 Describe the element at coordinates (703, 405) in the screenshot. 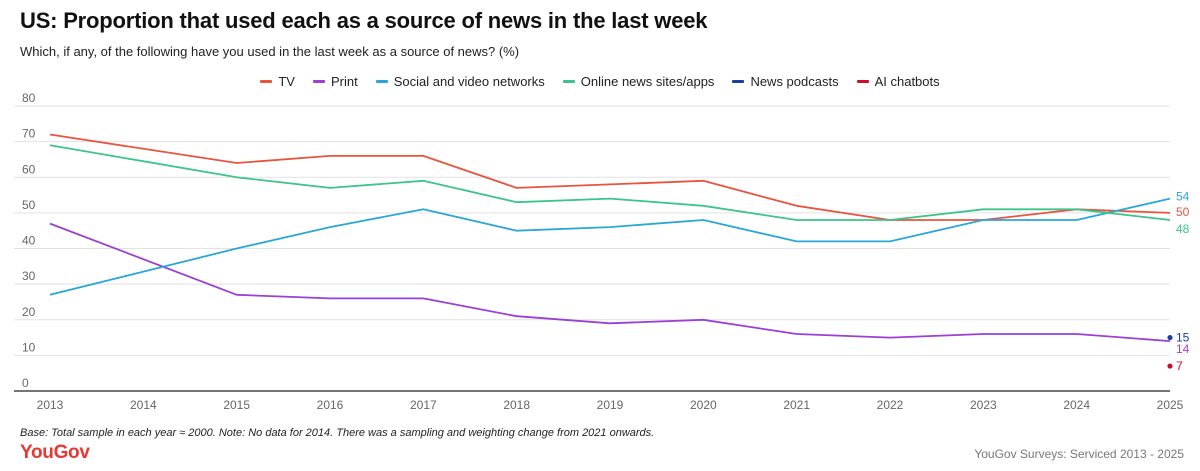

I see `x-tick-label: 2020` at that location.